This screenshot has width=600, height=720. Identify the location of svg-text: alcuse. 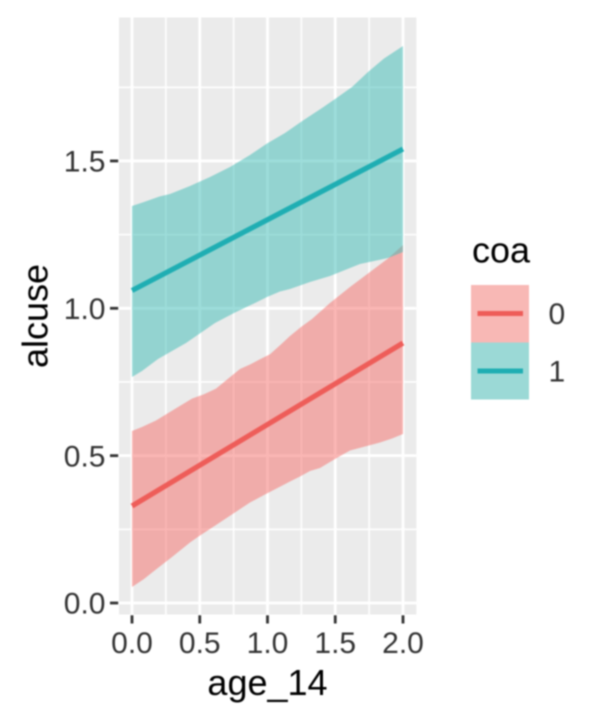
(35, 316).